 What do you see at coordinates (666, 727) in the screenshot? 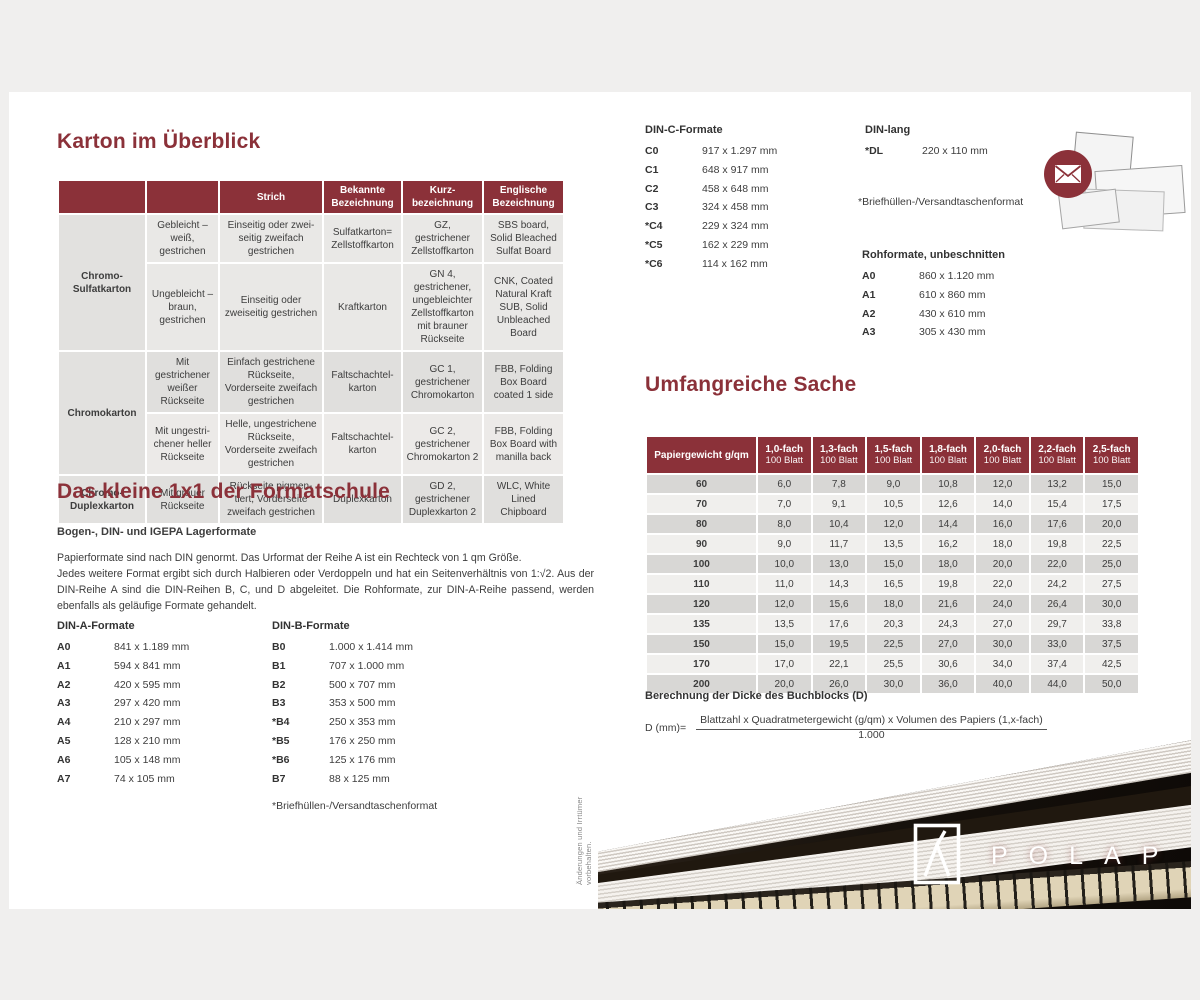
I see `calc-lhs: D (mm)=` at bounding box center [666, 727].